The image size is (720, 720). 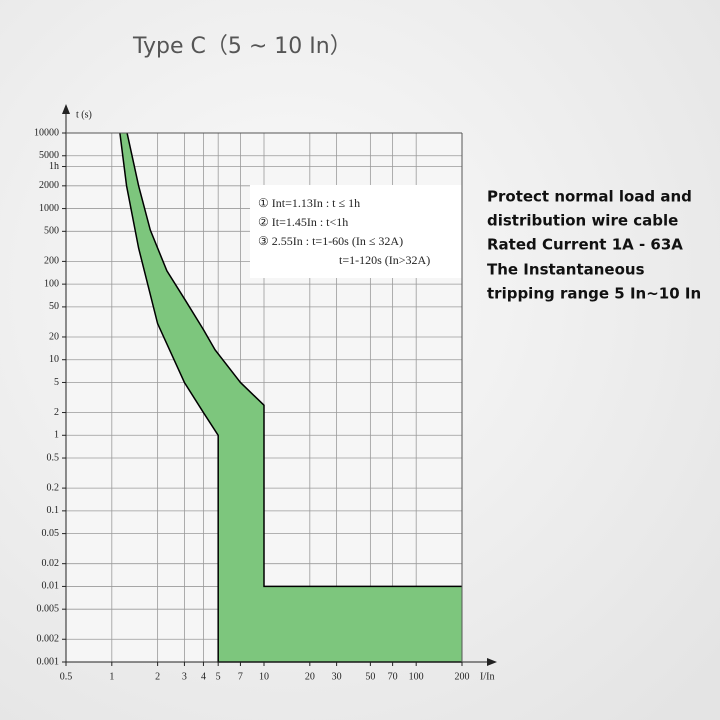 What do you see at coordinates (51, 283) in the screenshot?
I see `y-tick-label: 100` at bounding box center [51, 283].